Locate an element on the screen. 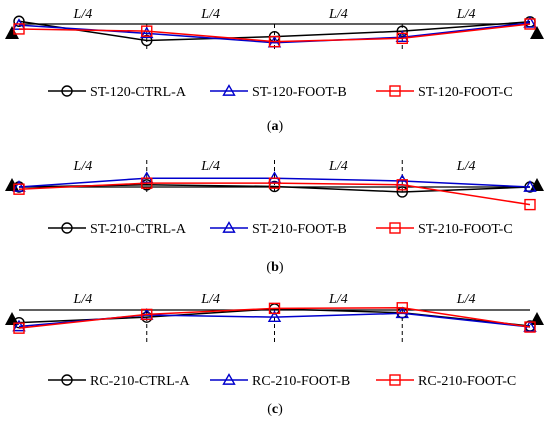  legend-label: RC-210-CTRL-A is located at coordinates (140, 381).